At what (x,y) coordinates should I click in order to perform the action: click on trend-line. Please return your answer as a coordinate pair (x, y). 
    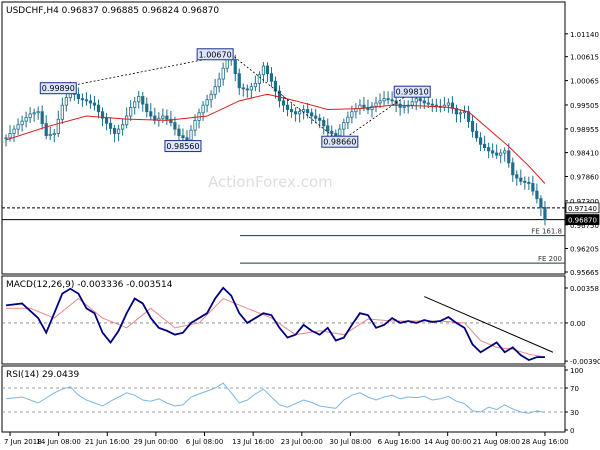
    Looking at the image, I should click on (145, 71).